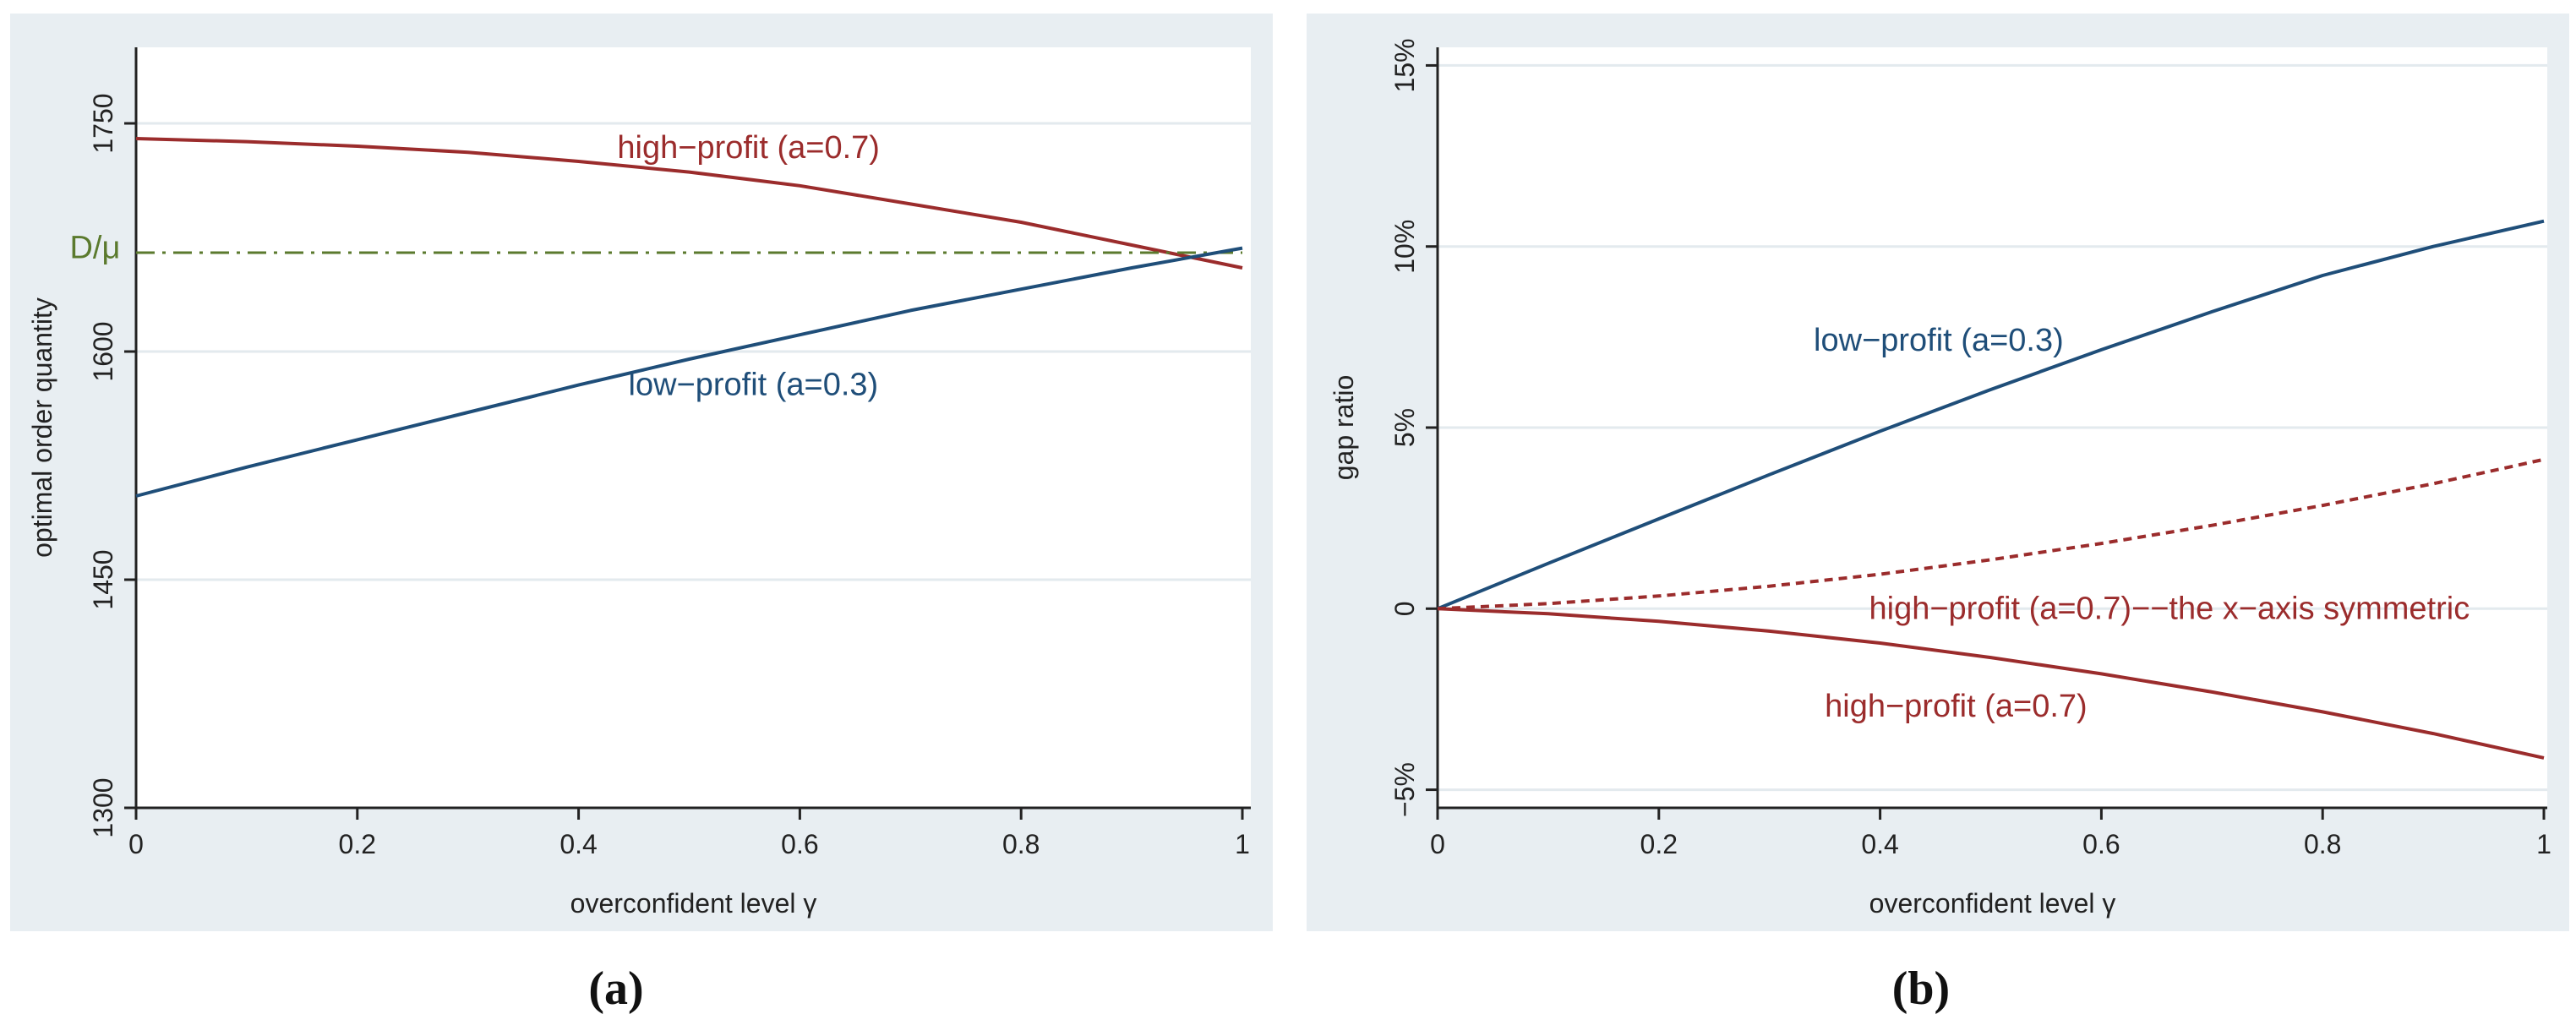  I want to click on y-tick-label: 1450, so click(103, 579).